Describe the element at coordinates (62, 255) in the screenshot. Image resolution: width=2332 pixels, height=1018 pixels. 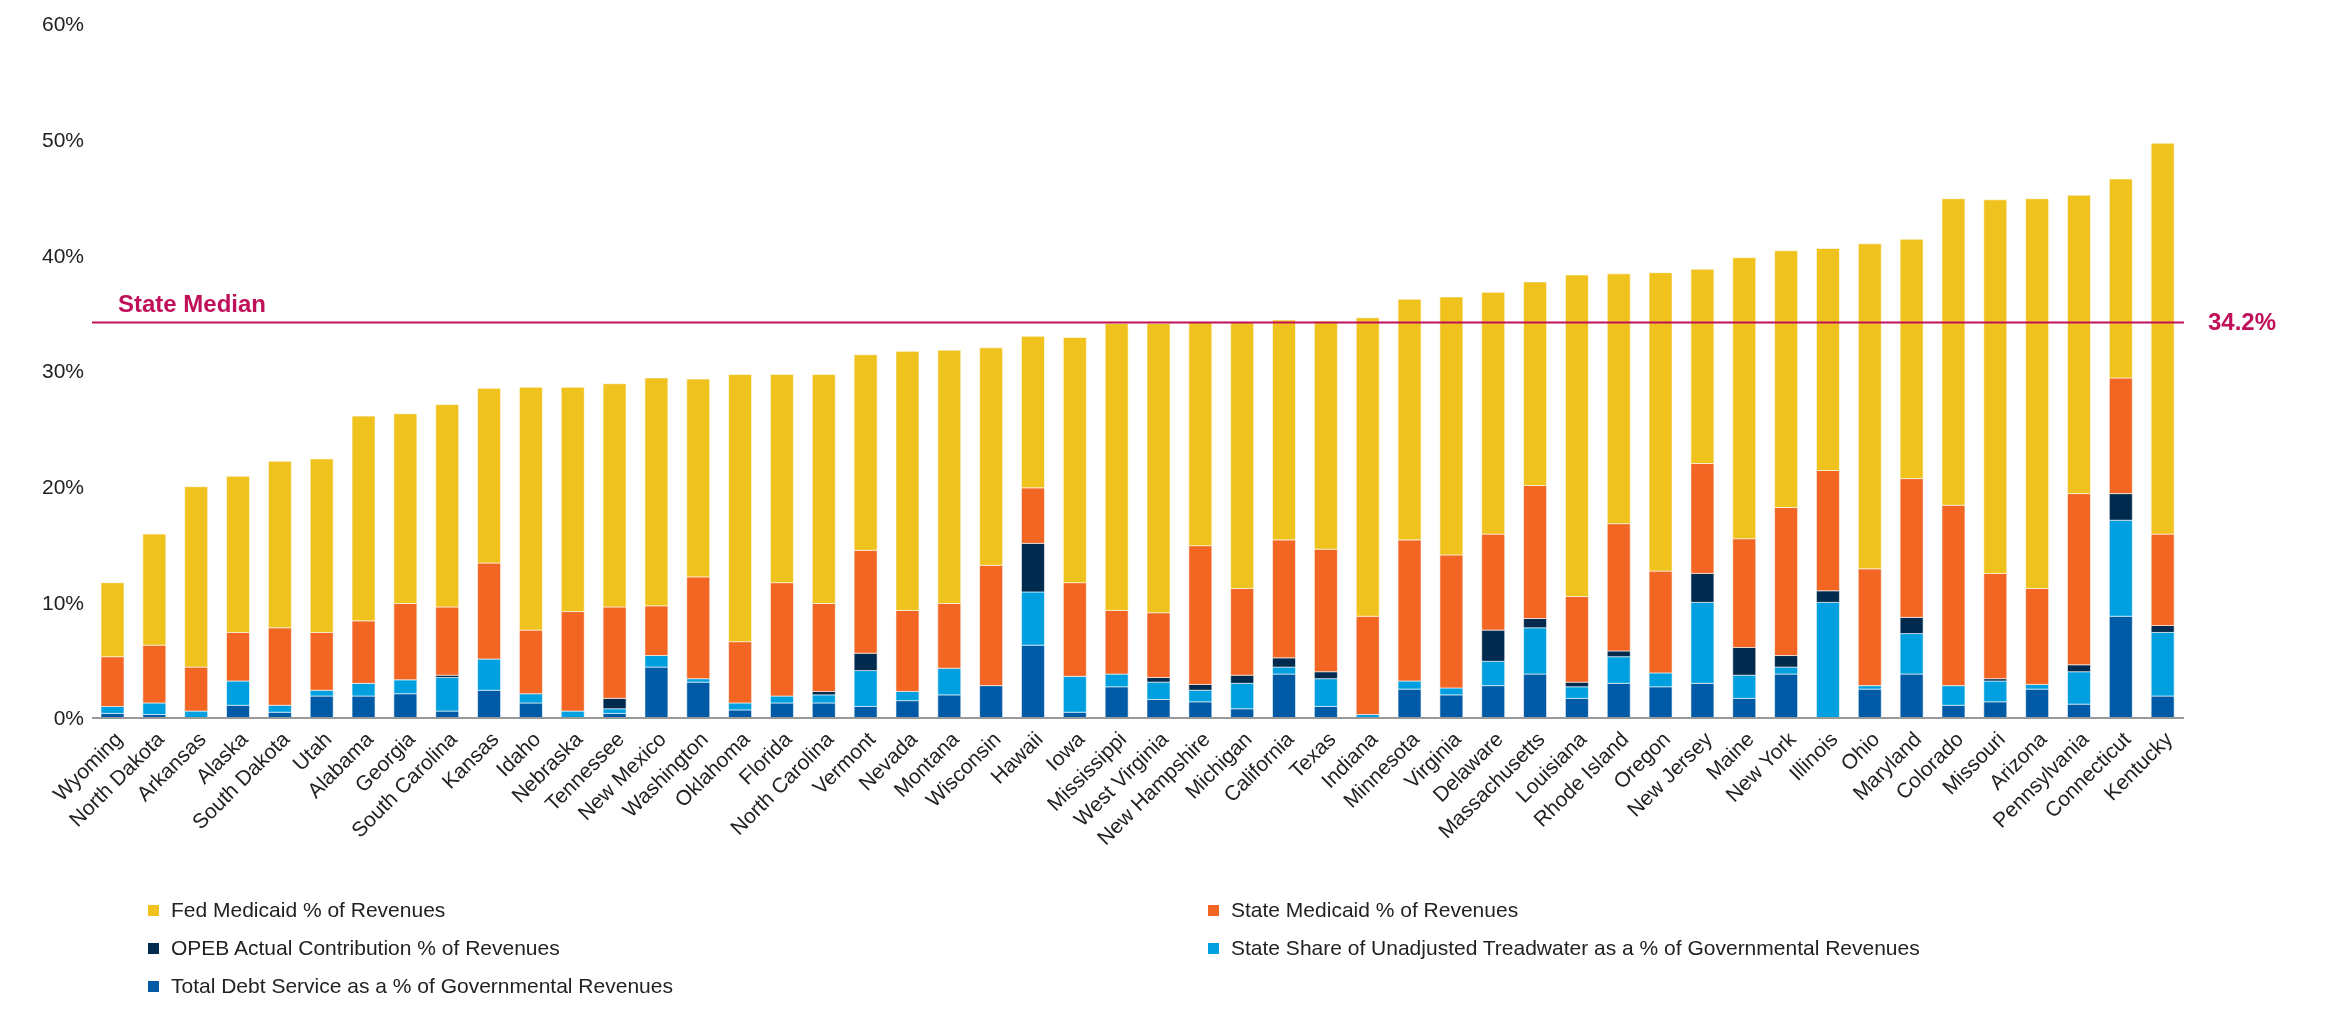
I see `y-tick-label: 40%` at that location.